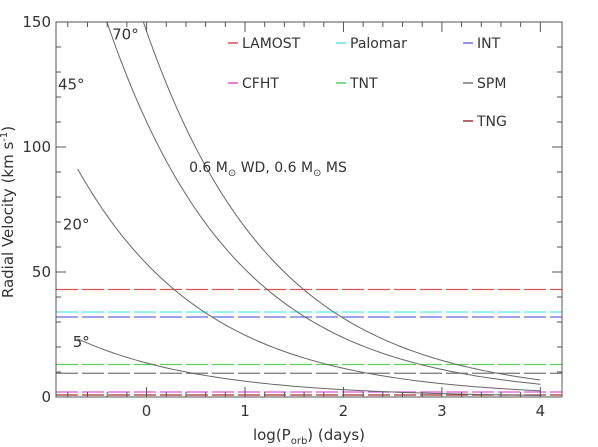  I want to click on y-tick-label: 100, so click(36, 147).